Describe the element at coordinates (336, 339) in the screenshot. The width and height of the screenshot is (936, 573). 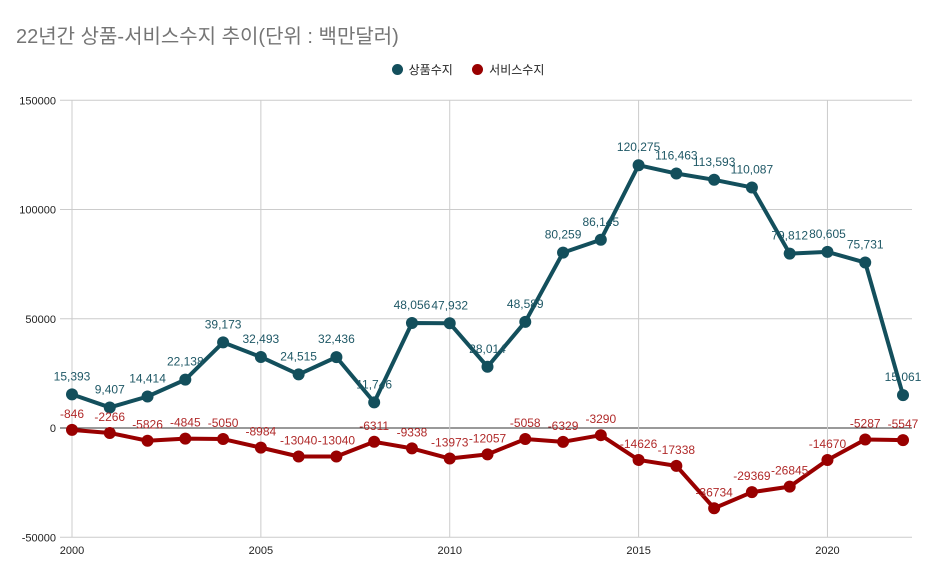
I see `data-label: 32,436` at that location.